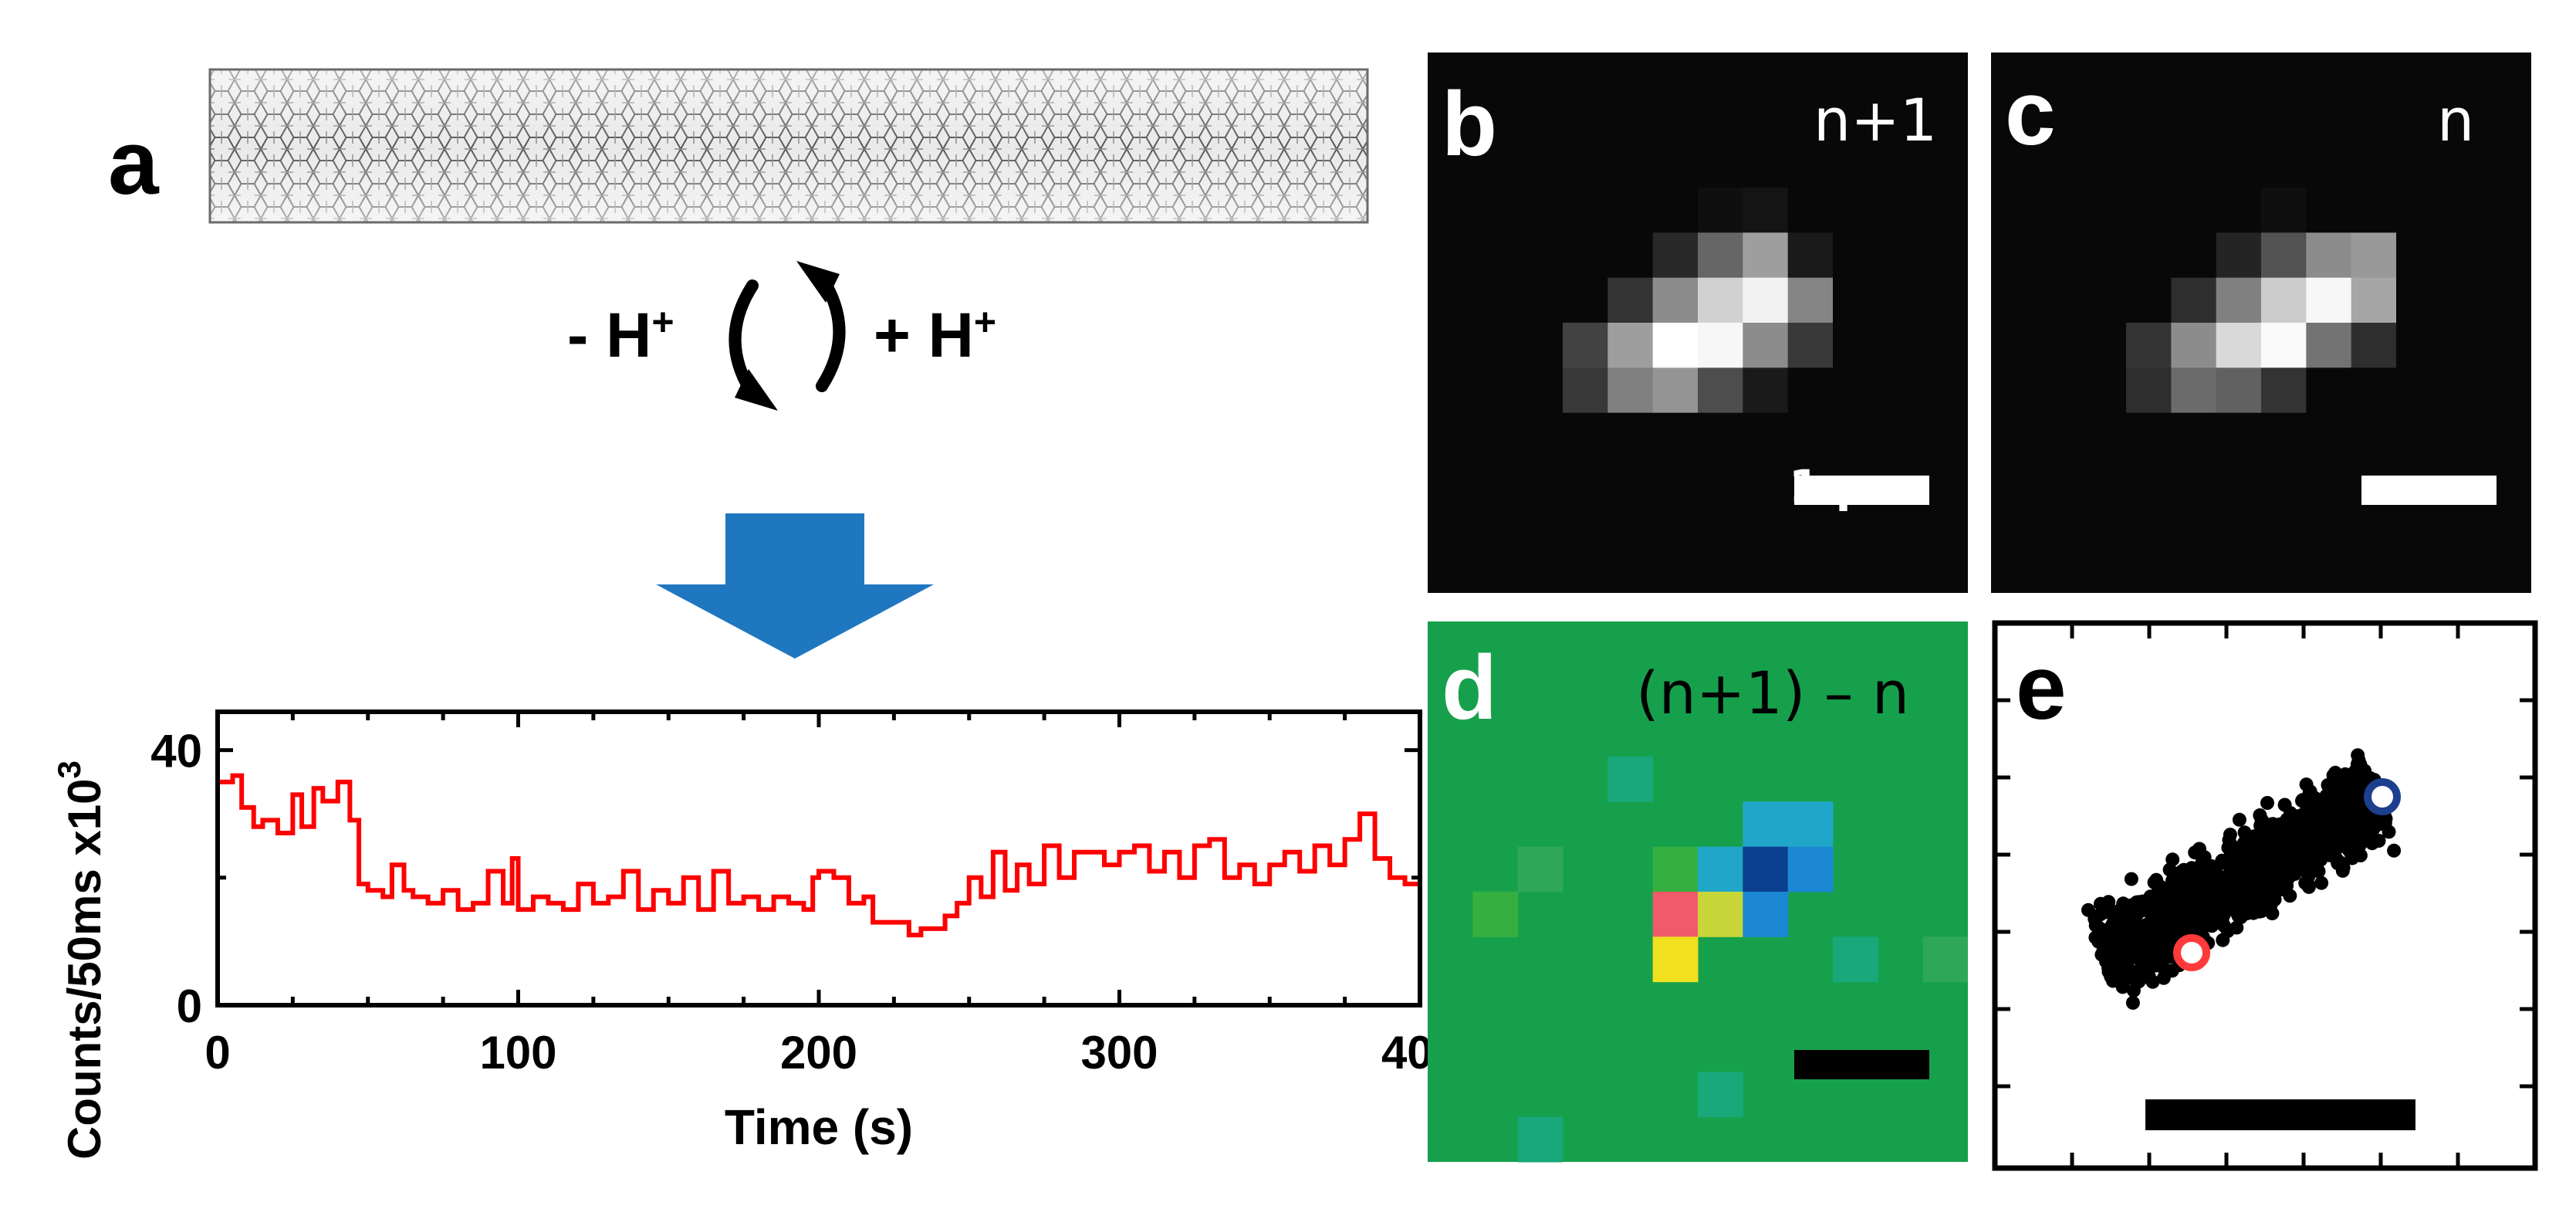 The height and width of the screenshot is (1209, 2576). I want to click on y-axis-label: Counts/50ms x103, so click(80, 960).